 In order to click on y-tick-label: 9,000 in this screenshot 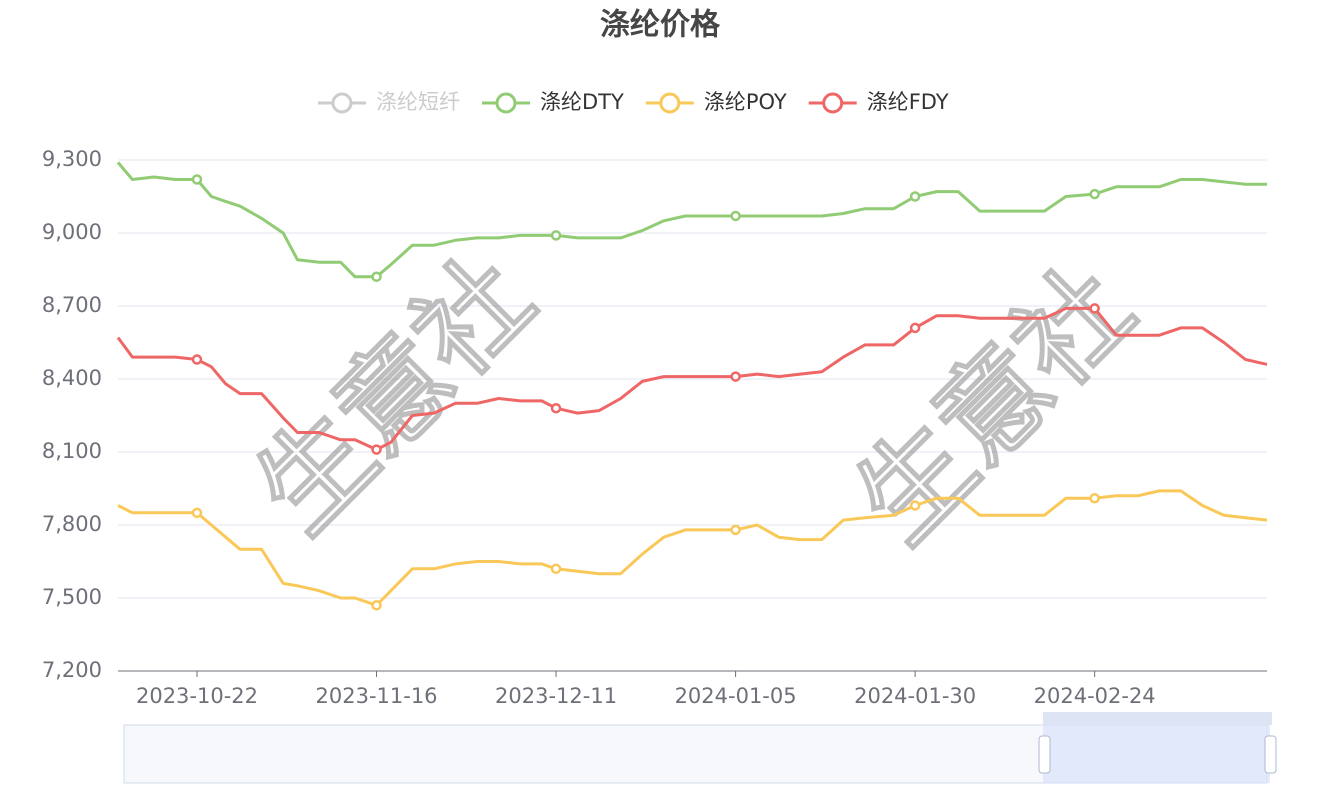, I will do `click(72, 232)`.